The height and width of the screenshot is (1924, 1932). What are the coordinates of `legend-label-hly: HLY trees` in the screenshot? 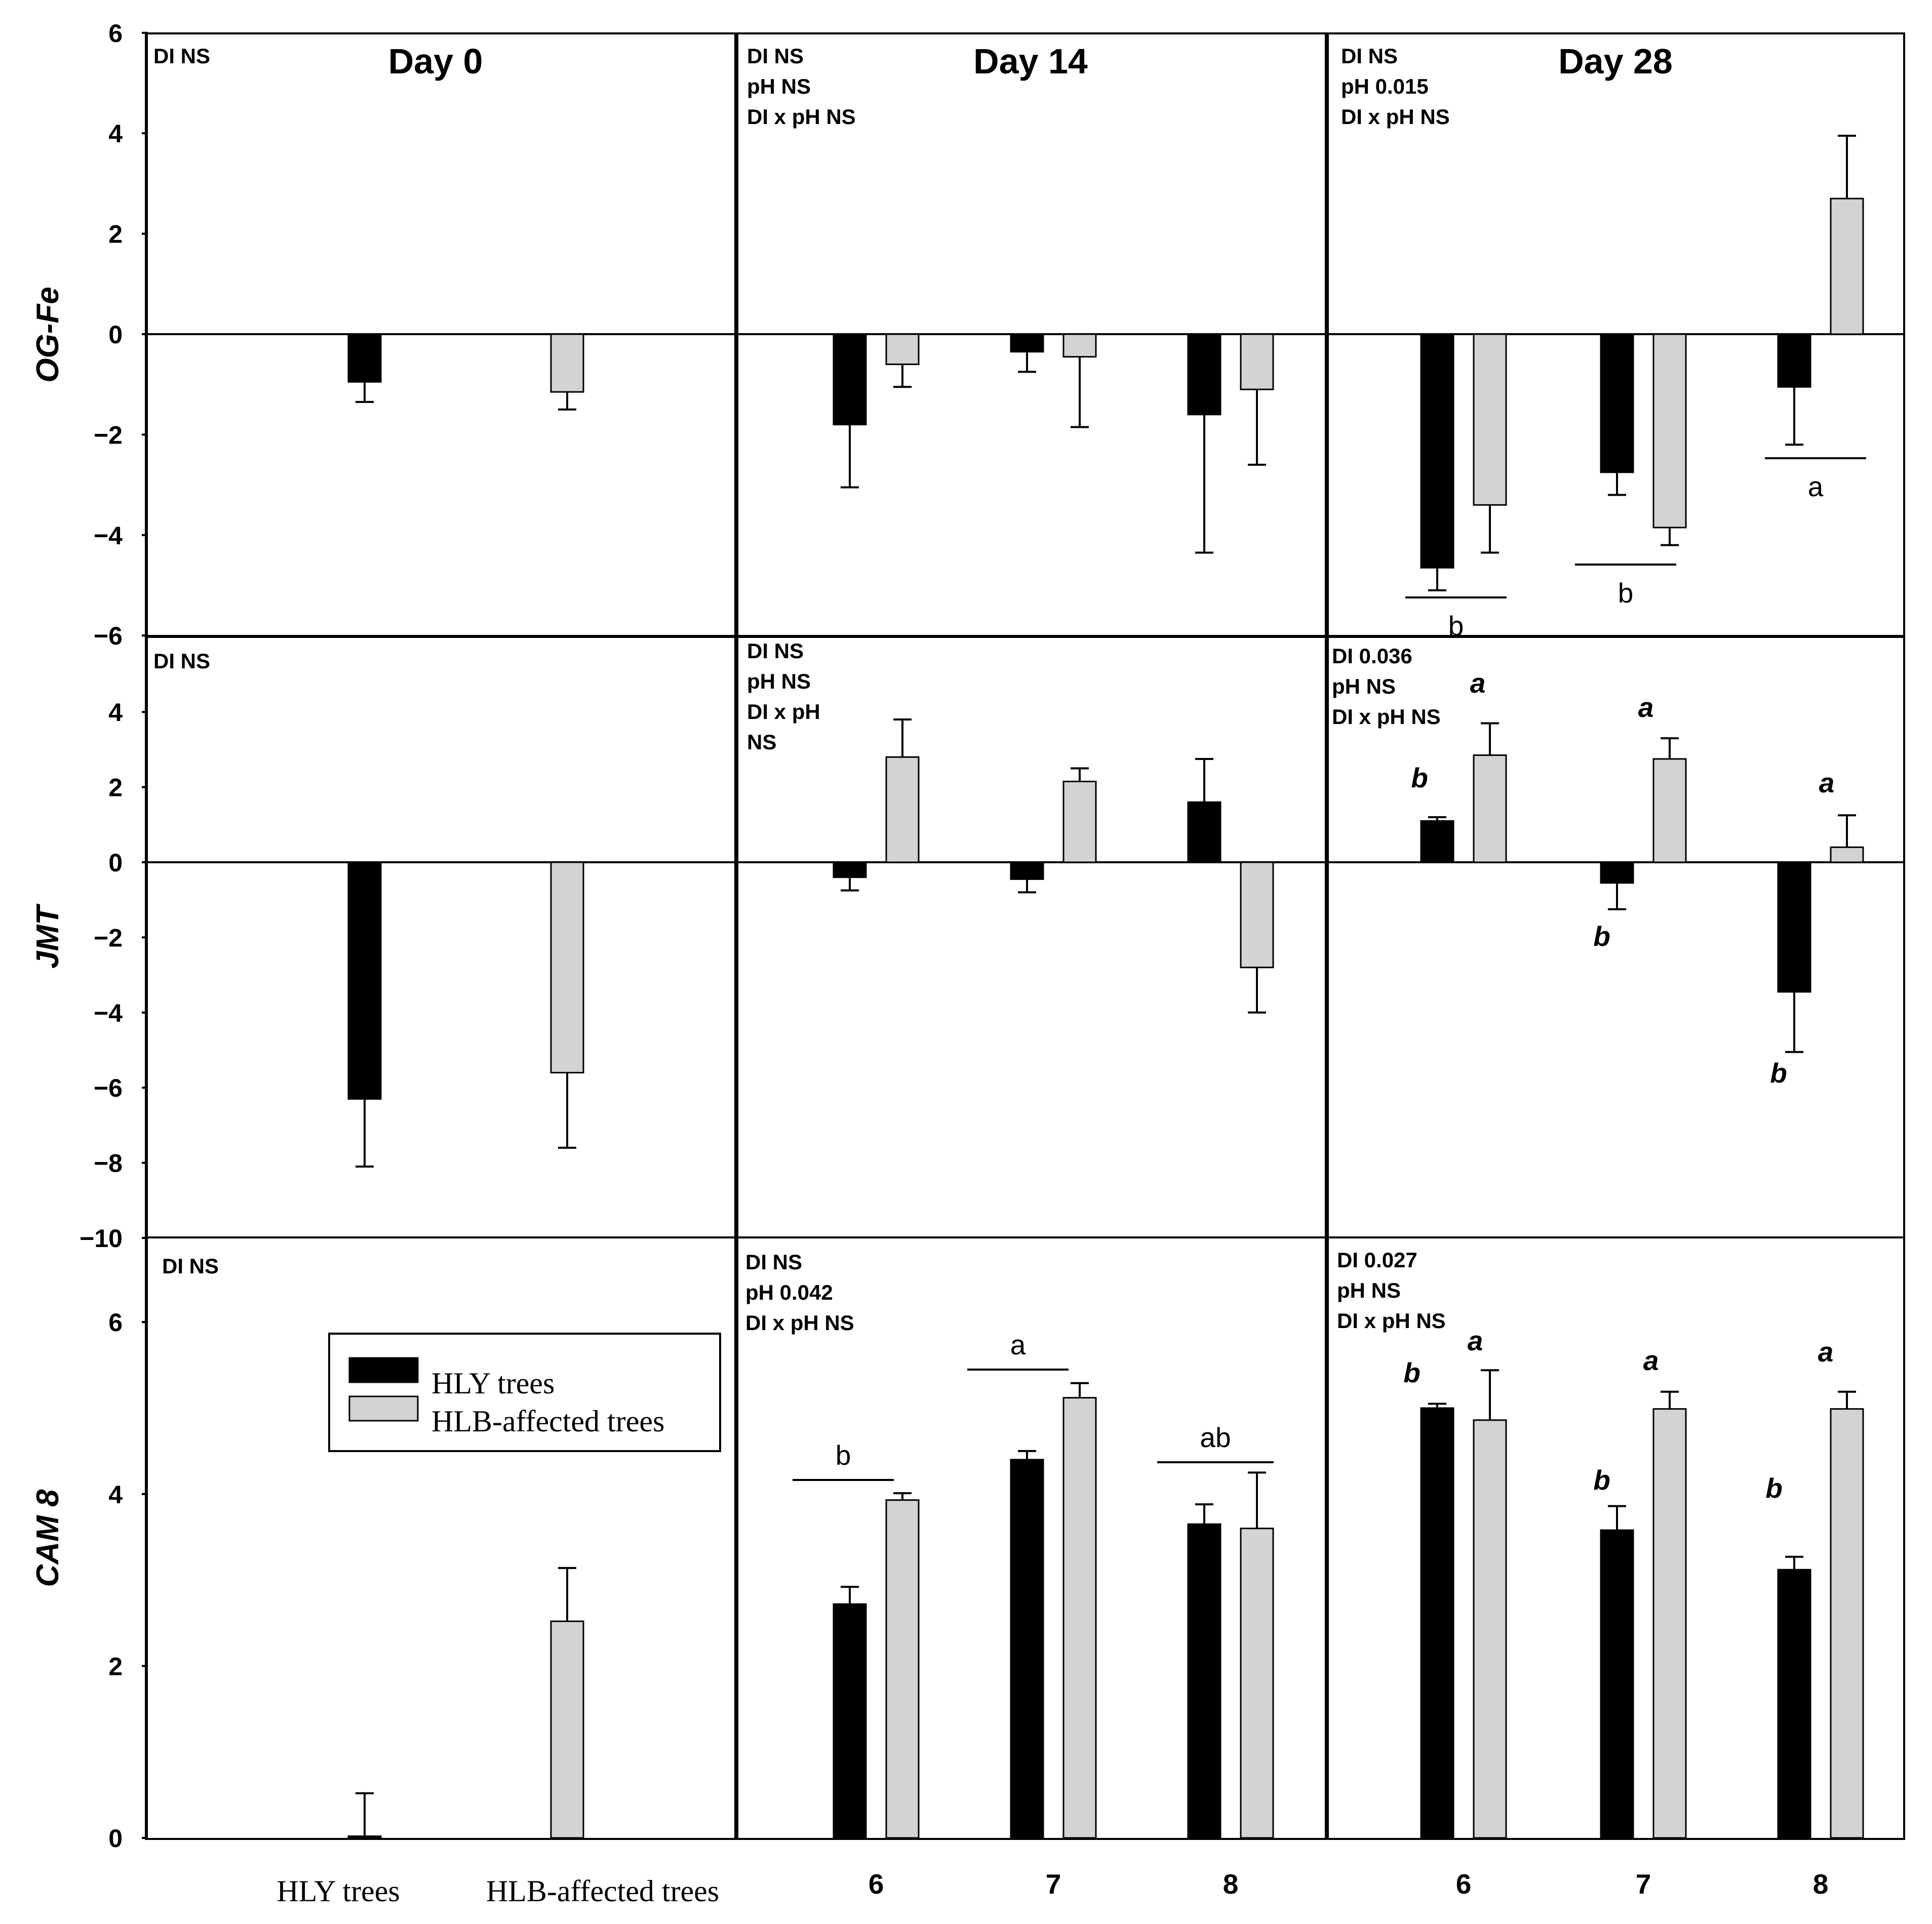 It's located at (493, 1383).